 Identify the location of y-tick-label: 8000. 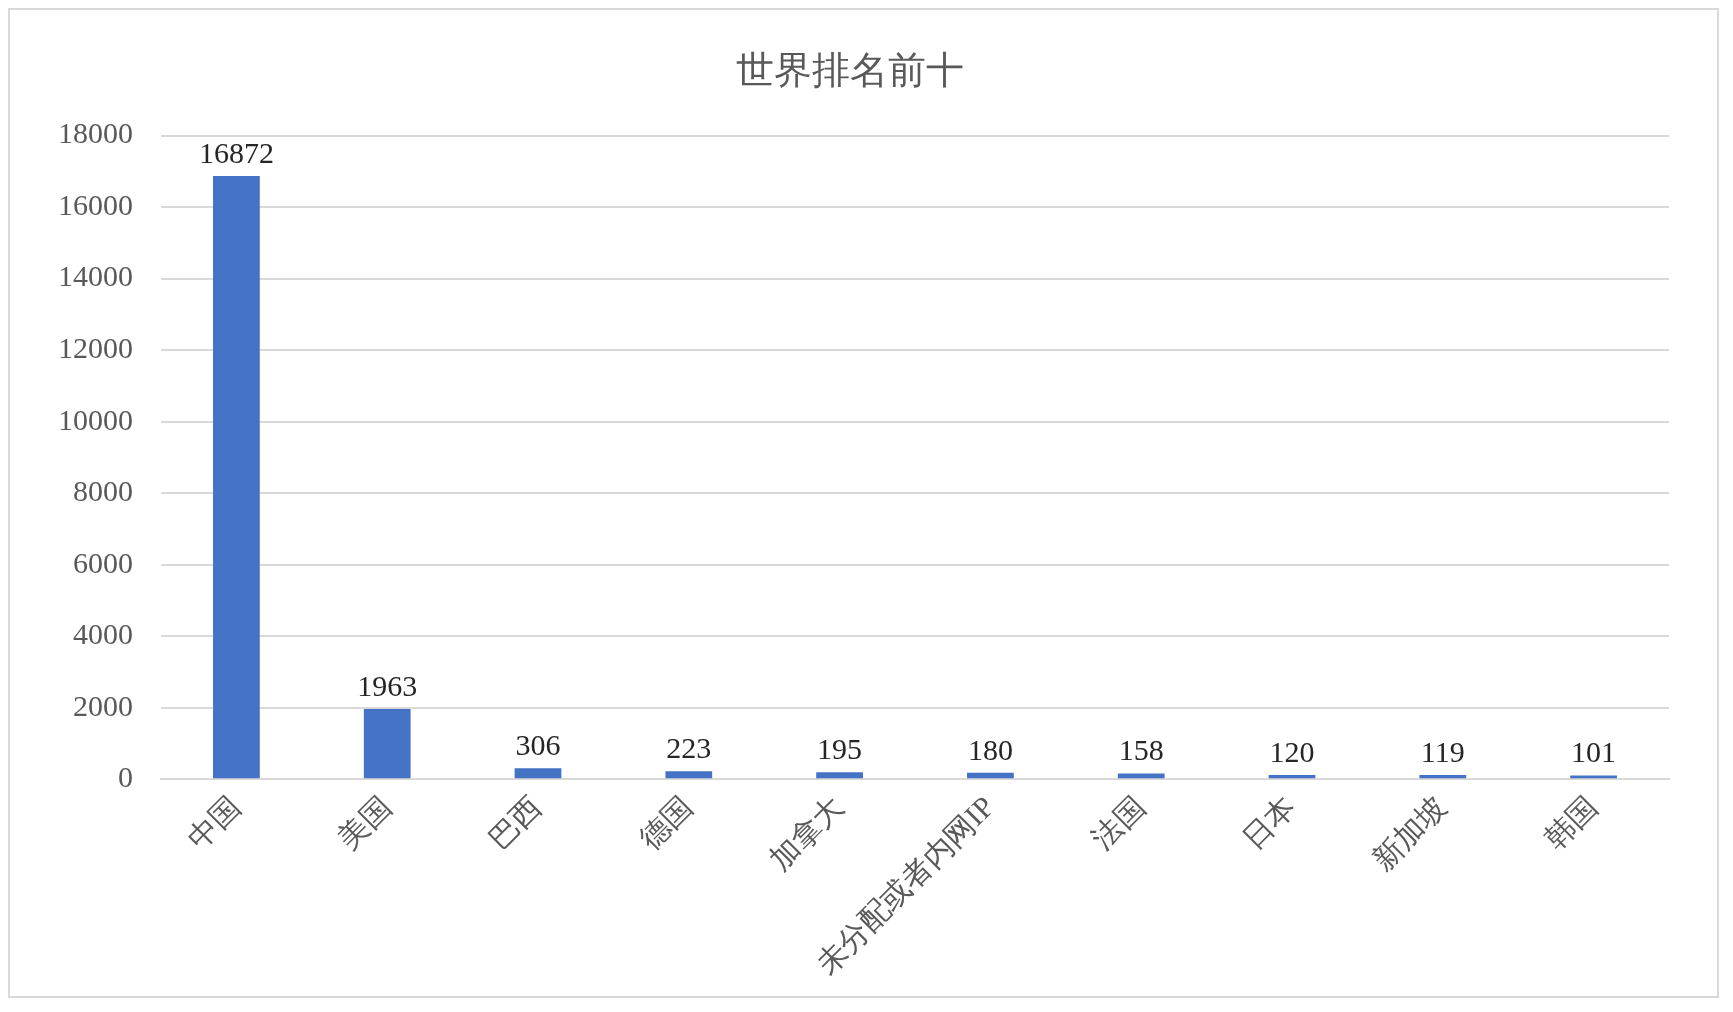
(103, 491).